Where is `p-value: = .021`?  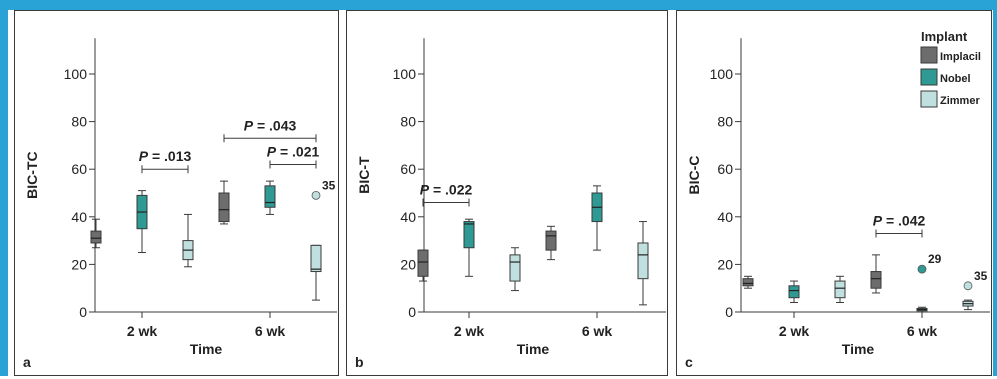
p-value: = .021 is located at coordinates (297, 151).